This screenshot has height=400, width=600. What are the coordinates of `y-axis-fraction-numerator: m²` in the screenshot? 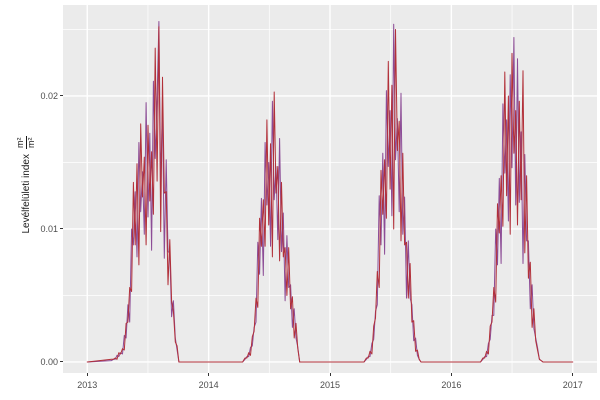 It's located at (21, 142).